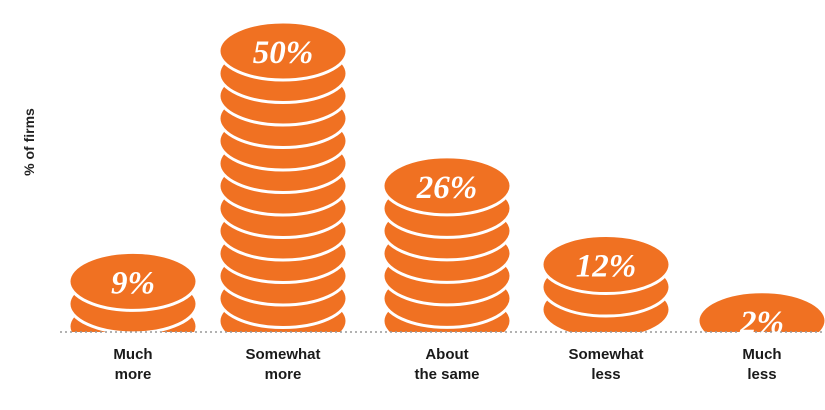 The width and height of the screenshot is (825, 410). What do you see at coordinates (446, 354) in the screenshot?
I see `category-label: About` at bounding box center [446, 354].